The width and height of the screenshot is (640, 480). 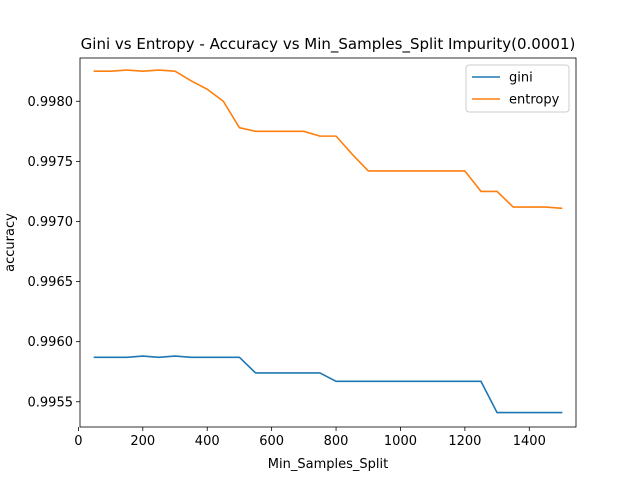 What do you see at coordinates (400, 441) in the screenshot?
I see `x-tick-label: 1000` at bounding box center [400, 441].